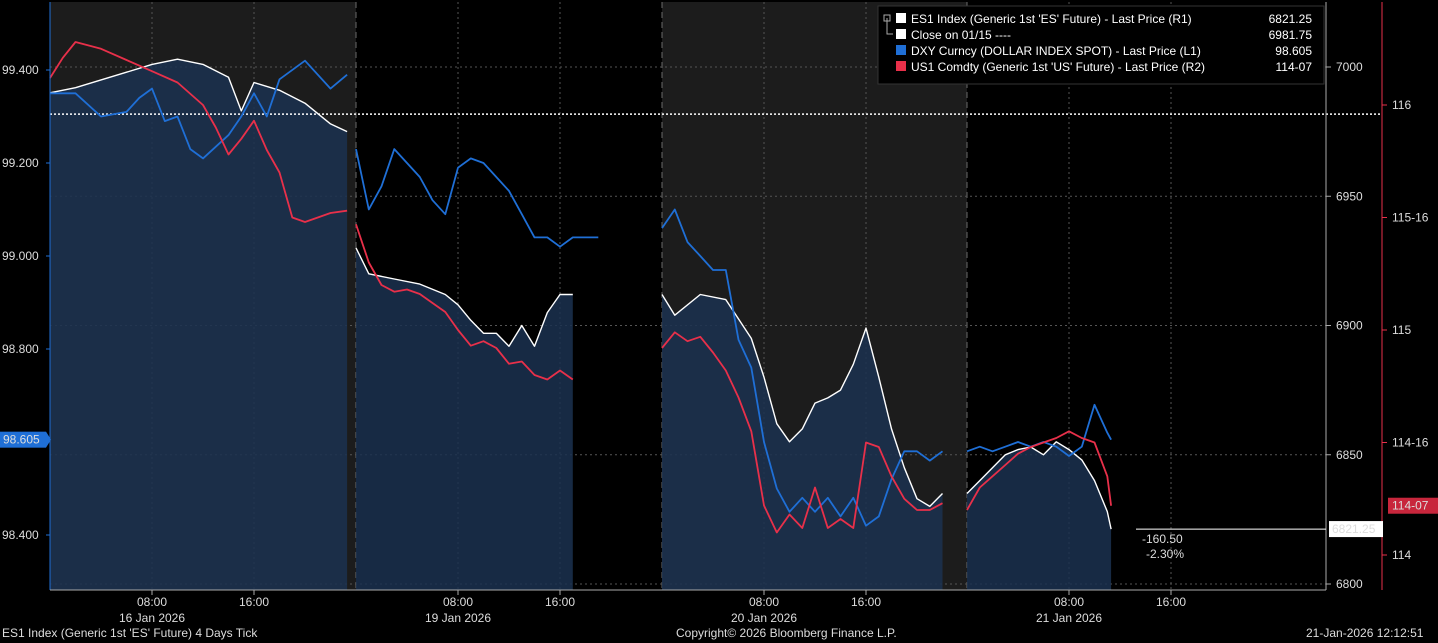  What do you see at coordinates (961, 35) in the screenshot?
I see `legend-label-2: Close on 01/15 ----` at bounding box center [961, 35].